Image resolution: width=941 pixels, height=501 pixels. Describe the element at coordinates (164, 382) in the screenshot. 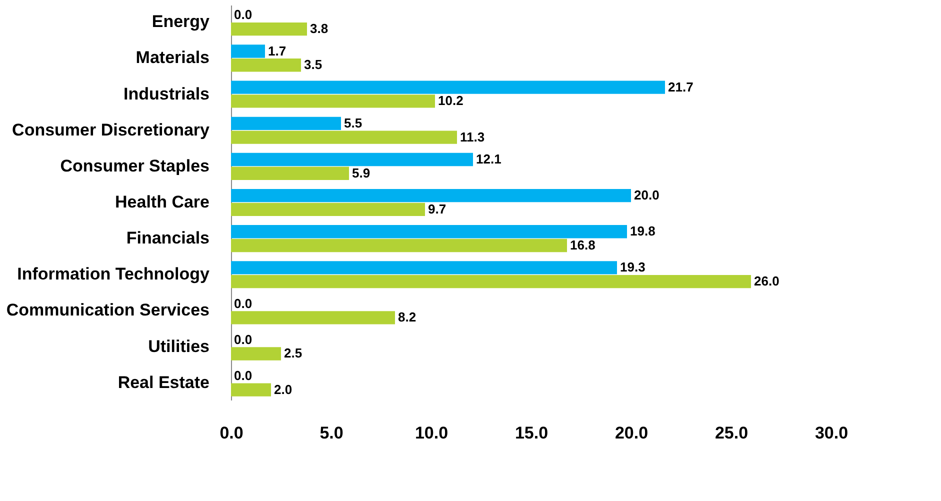

I see `y-tick-label: Real Estate` at that location.